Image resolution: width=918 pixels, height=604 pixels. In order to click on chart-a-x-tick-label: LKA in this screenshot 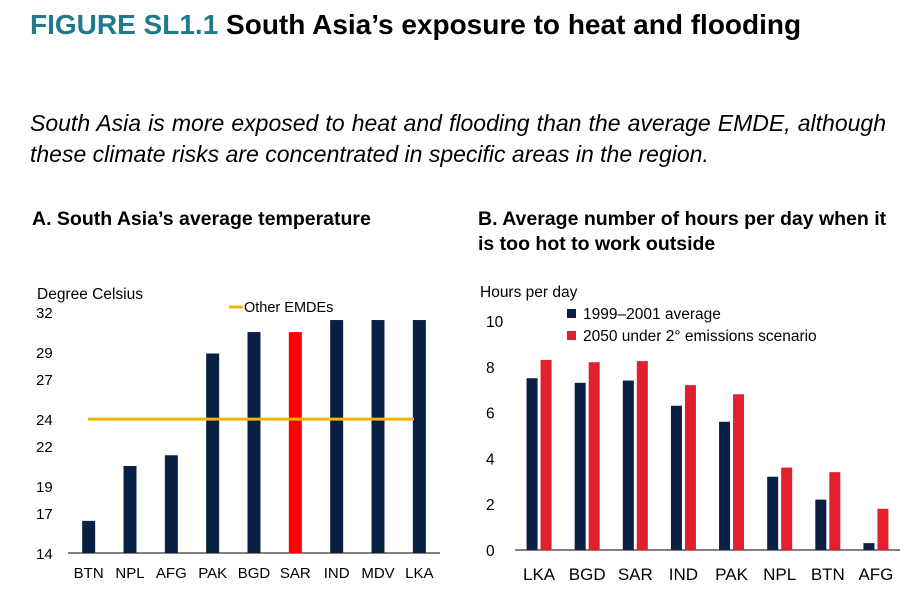, I will do `click(419, 573)`.